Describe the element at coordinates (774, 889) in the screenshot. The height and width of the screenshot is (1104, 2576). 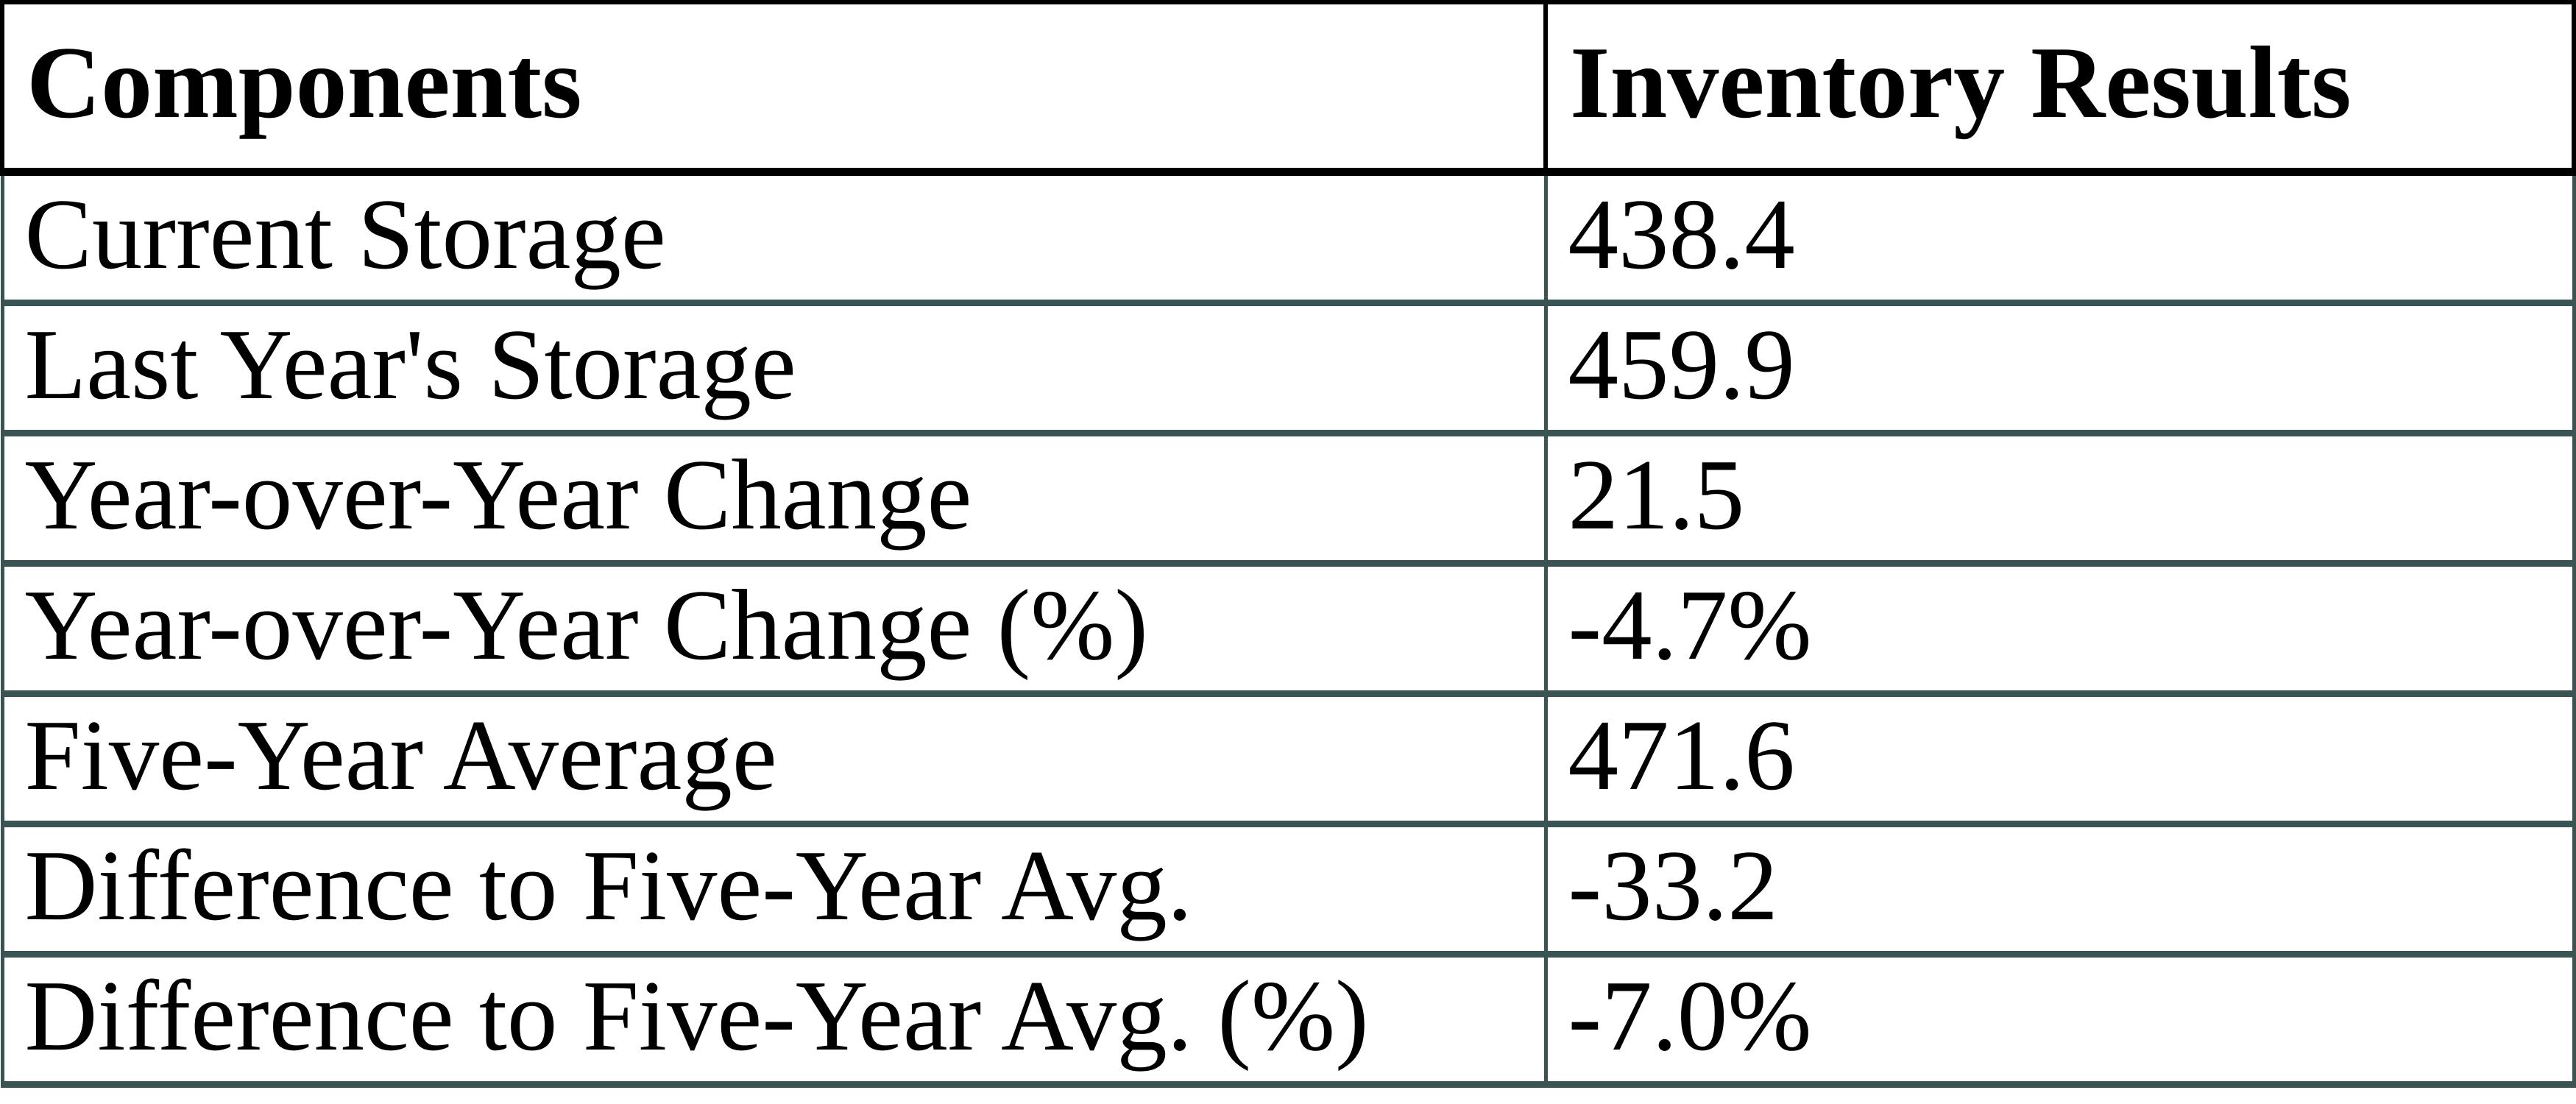
I see `row-label: Difference to Five-Year Avg.` at that location.